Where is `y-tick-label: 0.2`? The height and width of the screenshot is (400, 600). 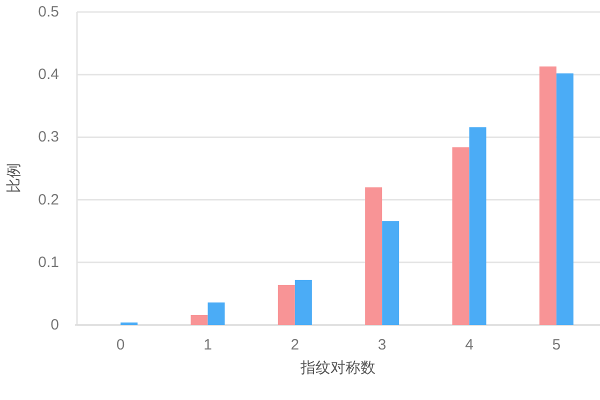 y-tick-label: 0.2 is located at coordinates (48, 199).